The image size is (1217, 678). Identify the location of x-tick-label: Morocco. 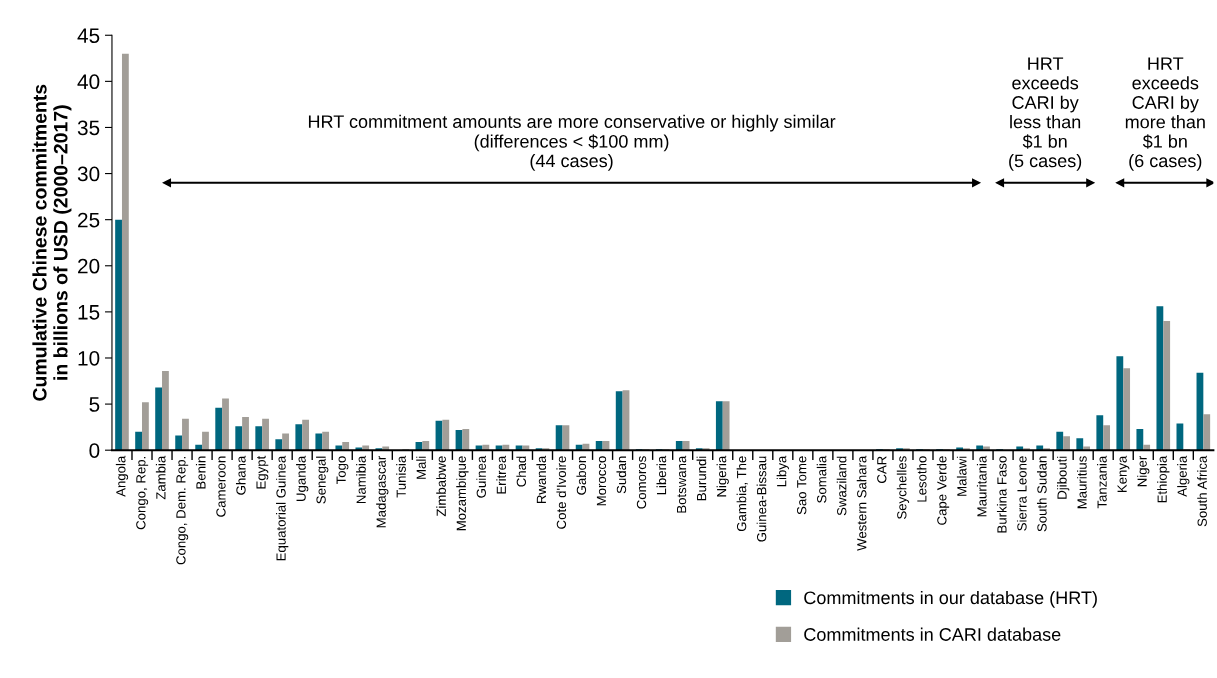
(601, 481).